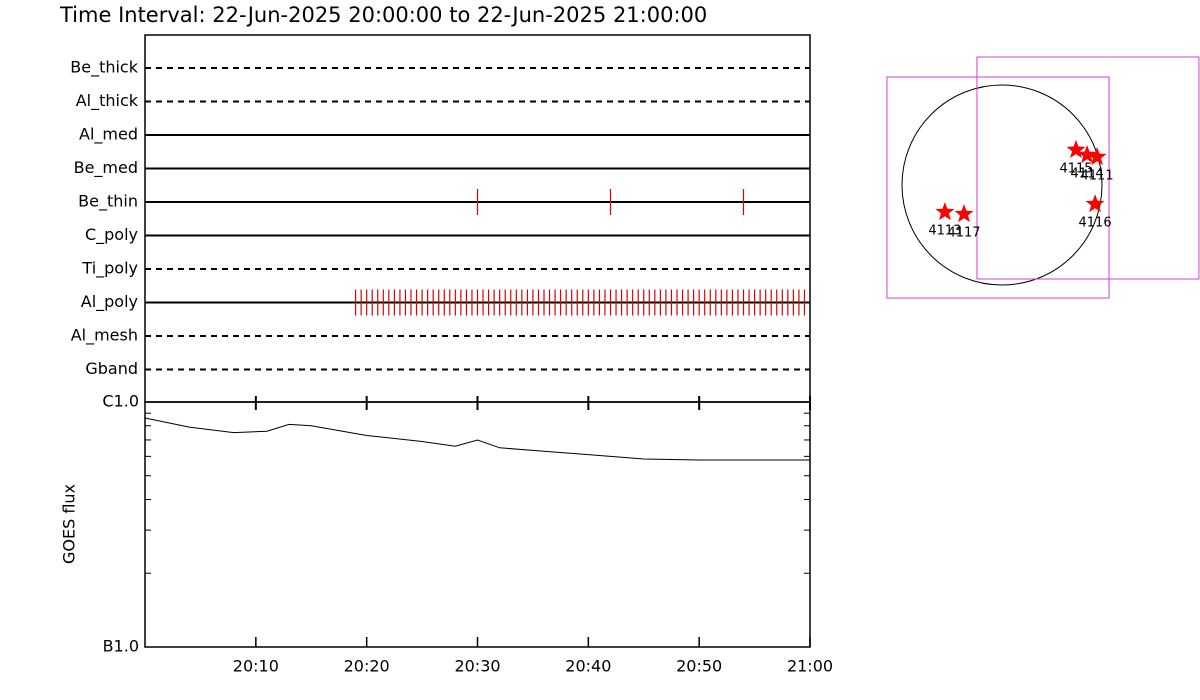  What do you see at coordinates (111, 235) in the screenshot?
I see `filter-label: C_poly` at bounding box center [111, 235].